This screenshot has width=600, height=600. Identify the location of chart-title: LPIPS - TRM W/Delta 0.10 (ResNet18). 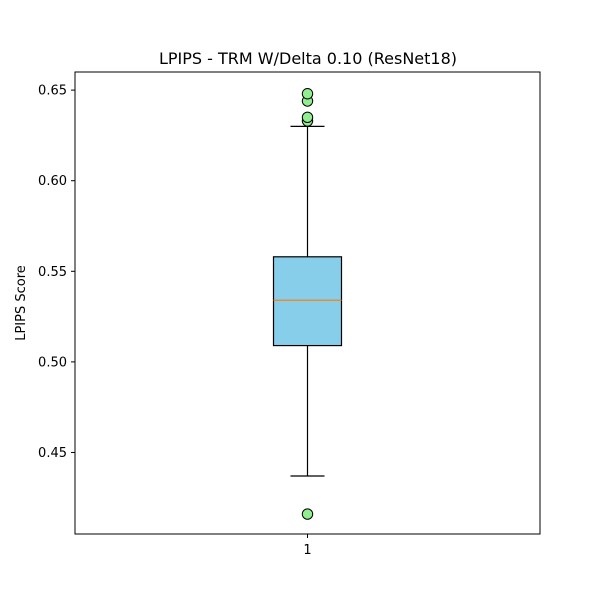
(308, 58).